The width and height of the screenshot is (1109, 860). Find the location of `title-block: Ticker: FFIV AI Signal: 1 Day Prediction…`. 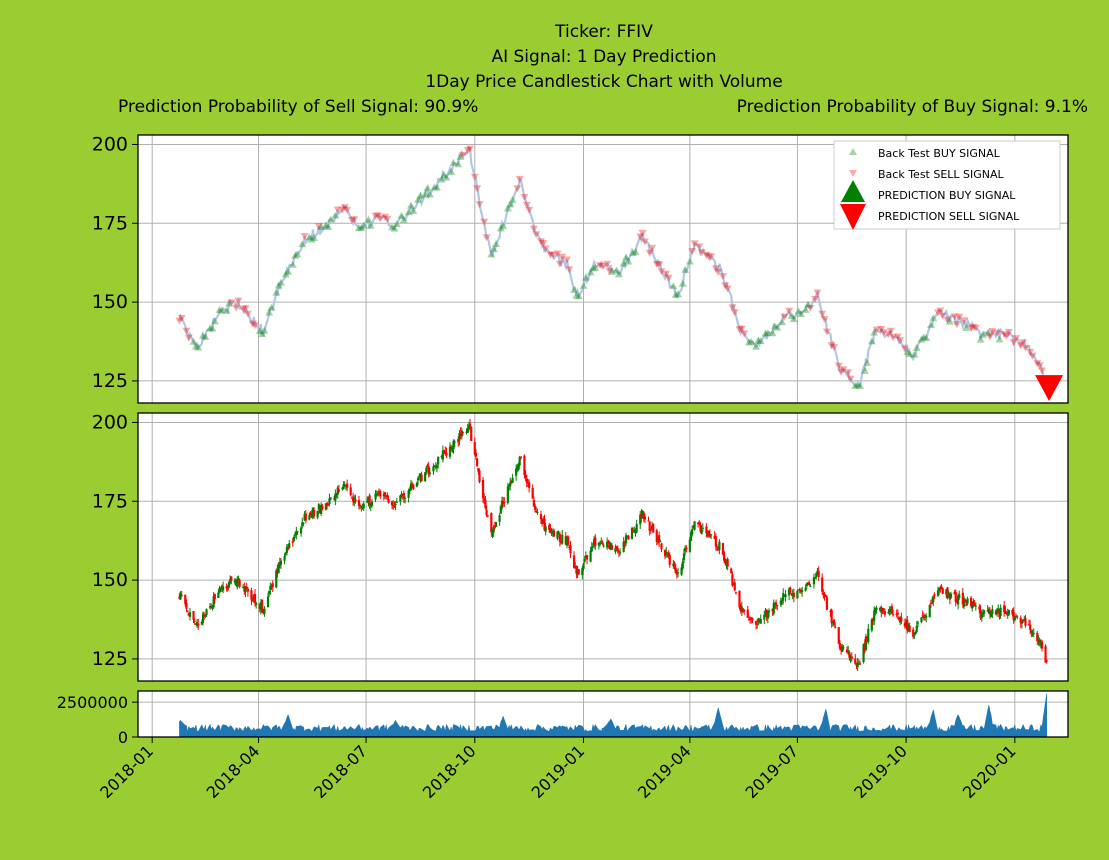

title-block: Ticker: FFIV AI Signal: 1 Day Prediction… is located at coordinates (603, 69).